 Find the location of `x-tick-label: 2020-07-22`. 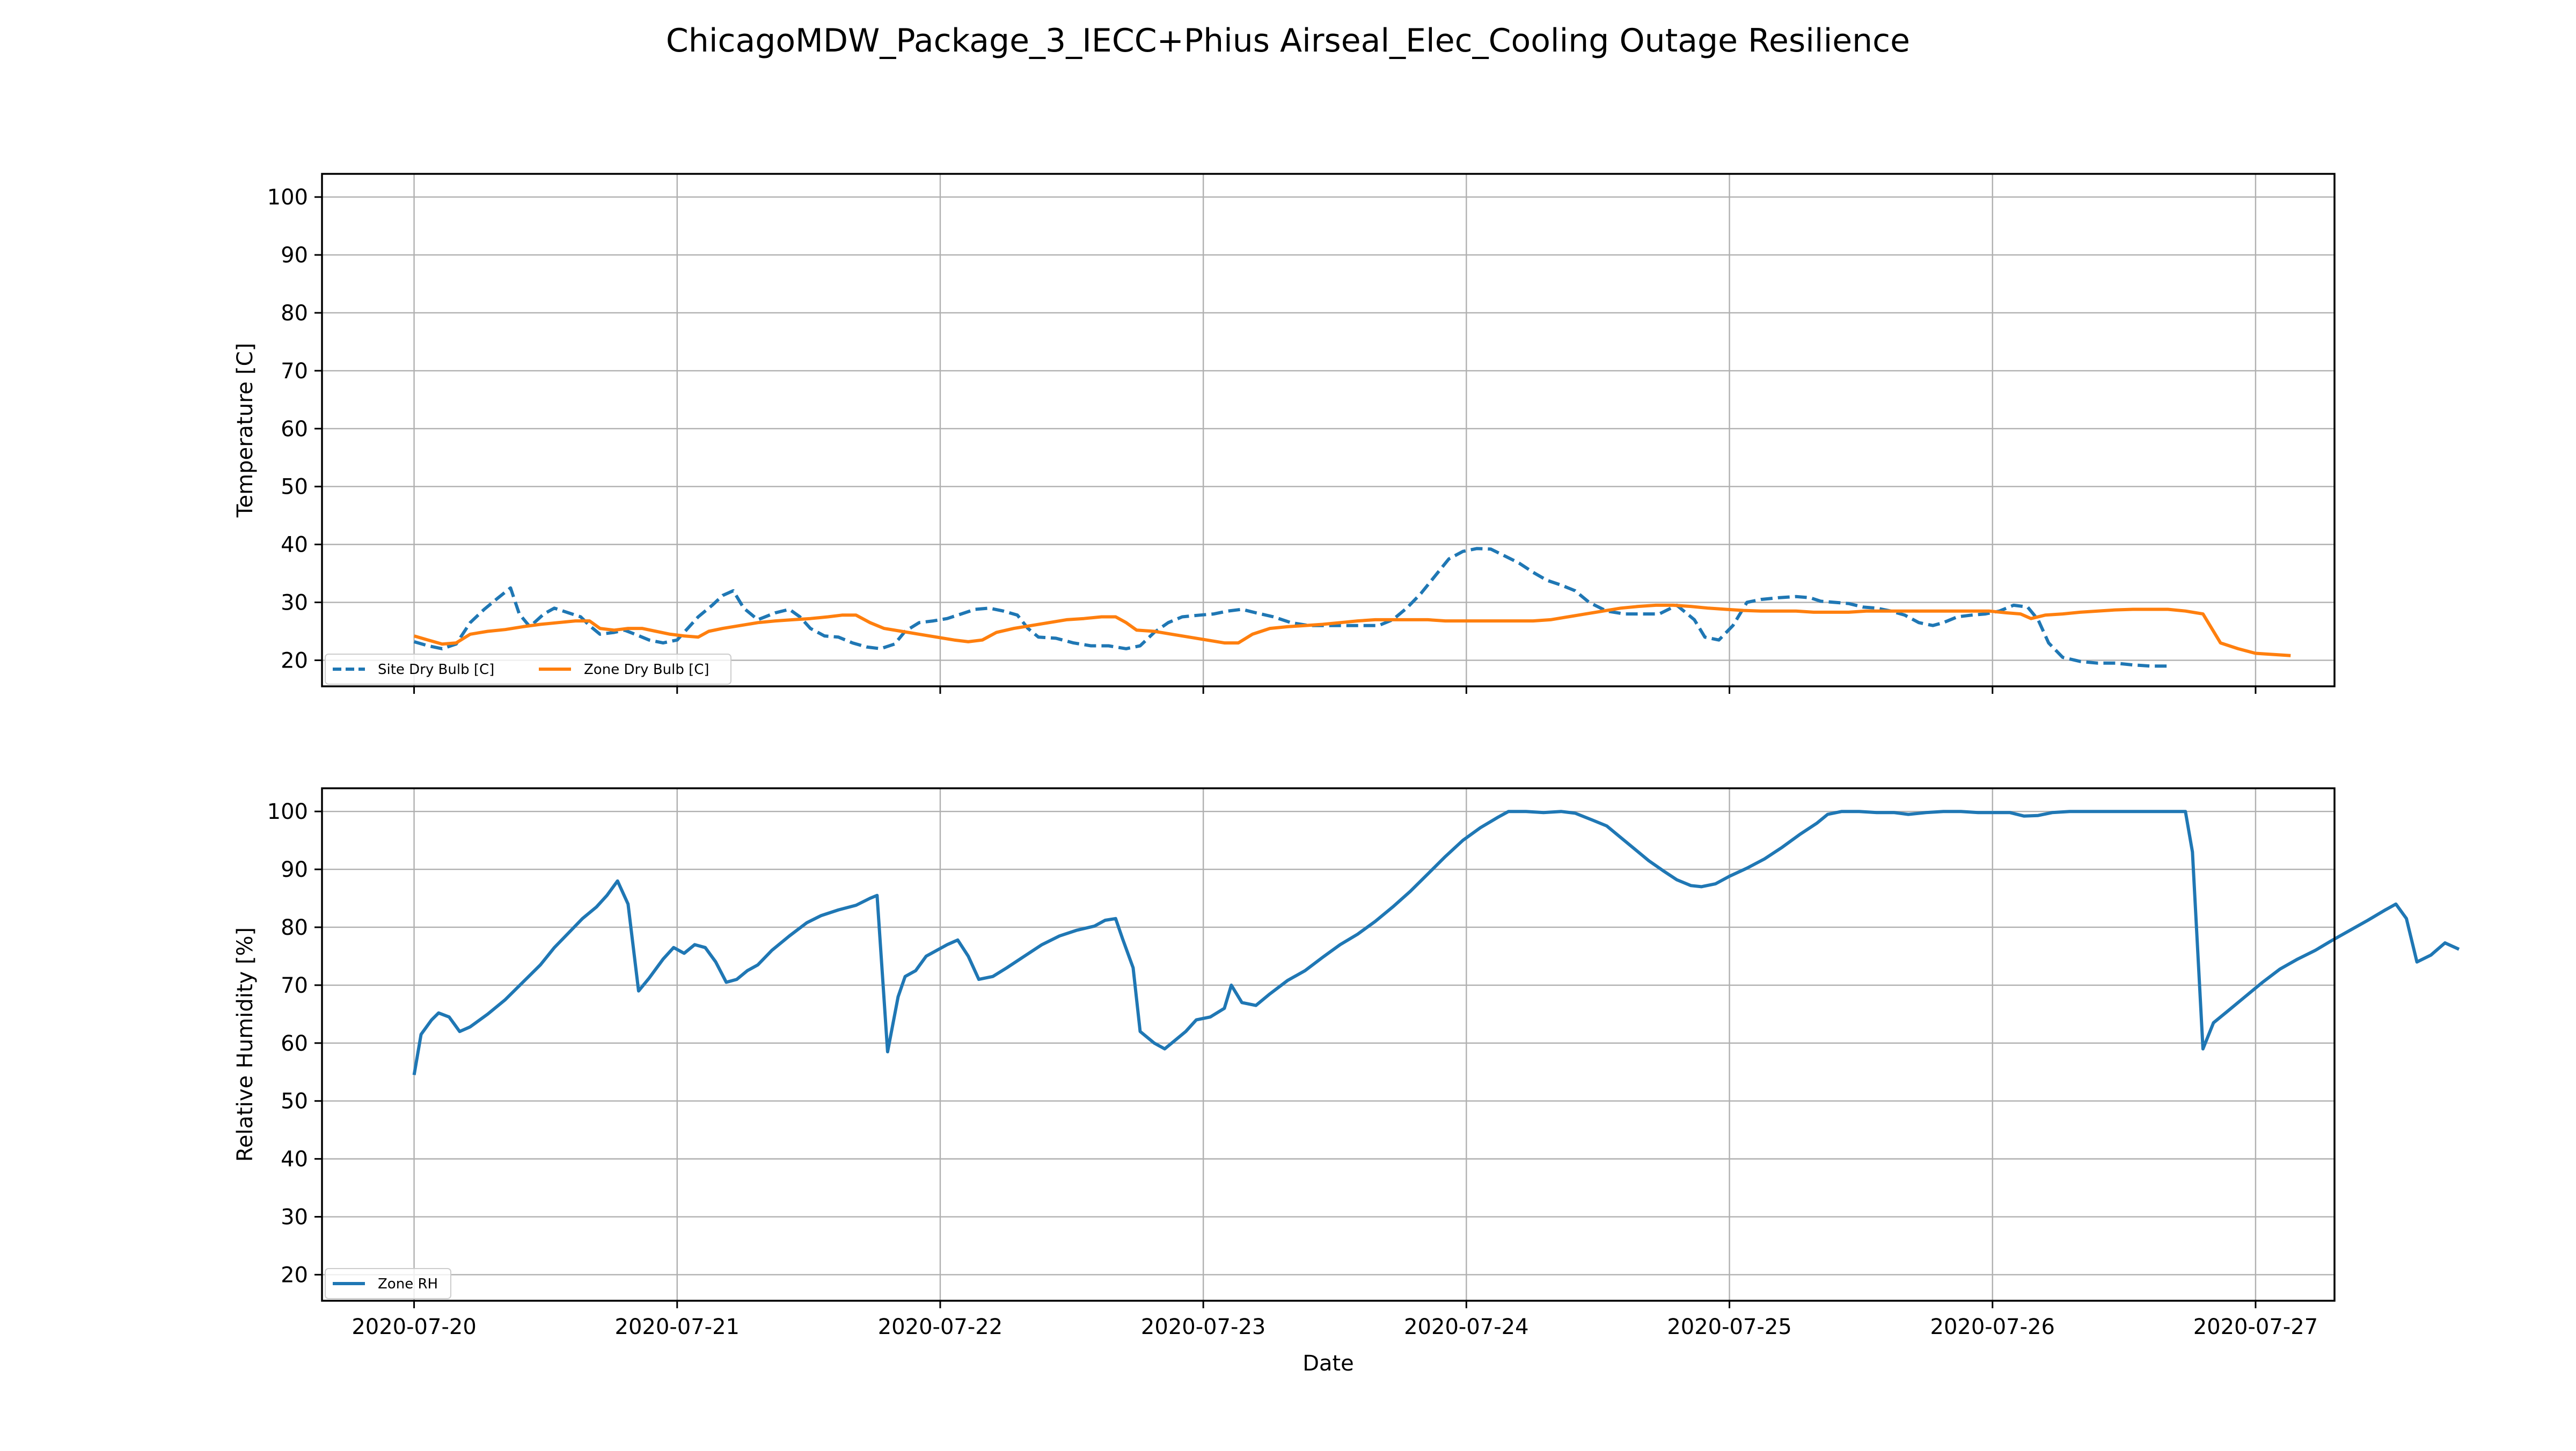

x-tick-label: 2020-07-22 is located at coordinates (940, 1327).